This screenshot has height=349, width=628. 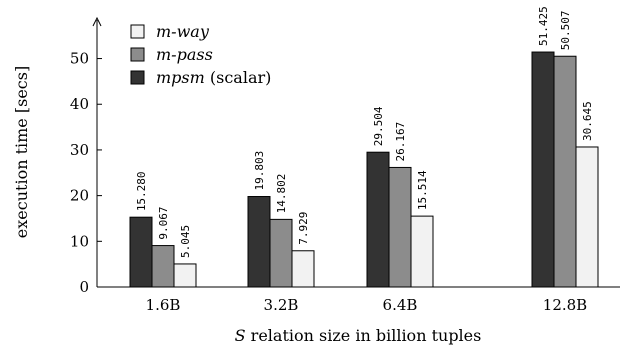 I want to click on data-label: 19.803, so click(x=259, y=171).